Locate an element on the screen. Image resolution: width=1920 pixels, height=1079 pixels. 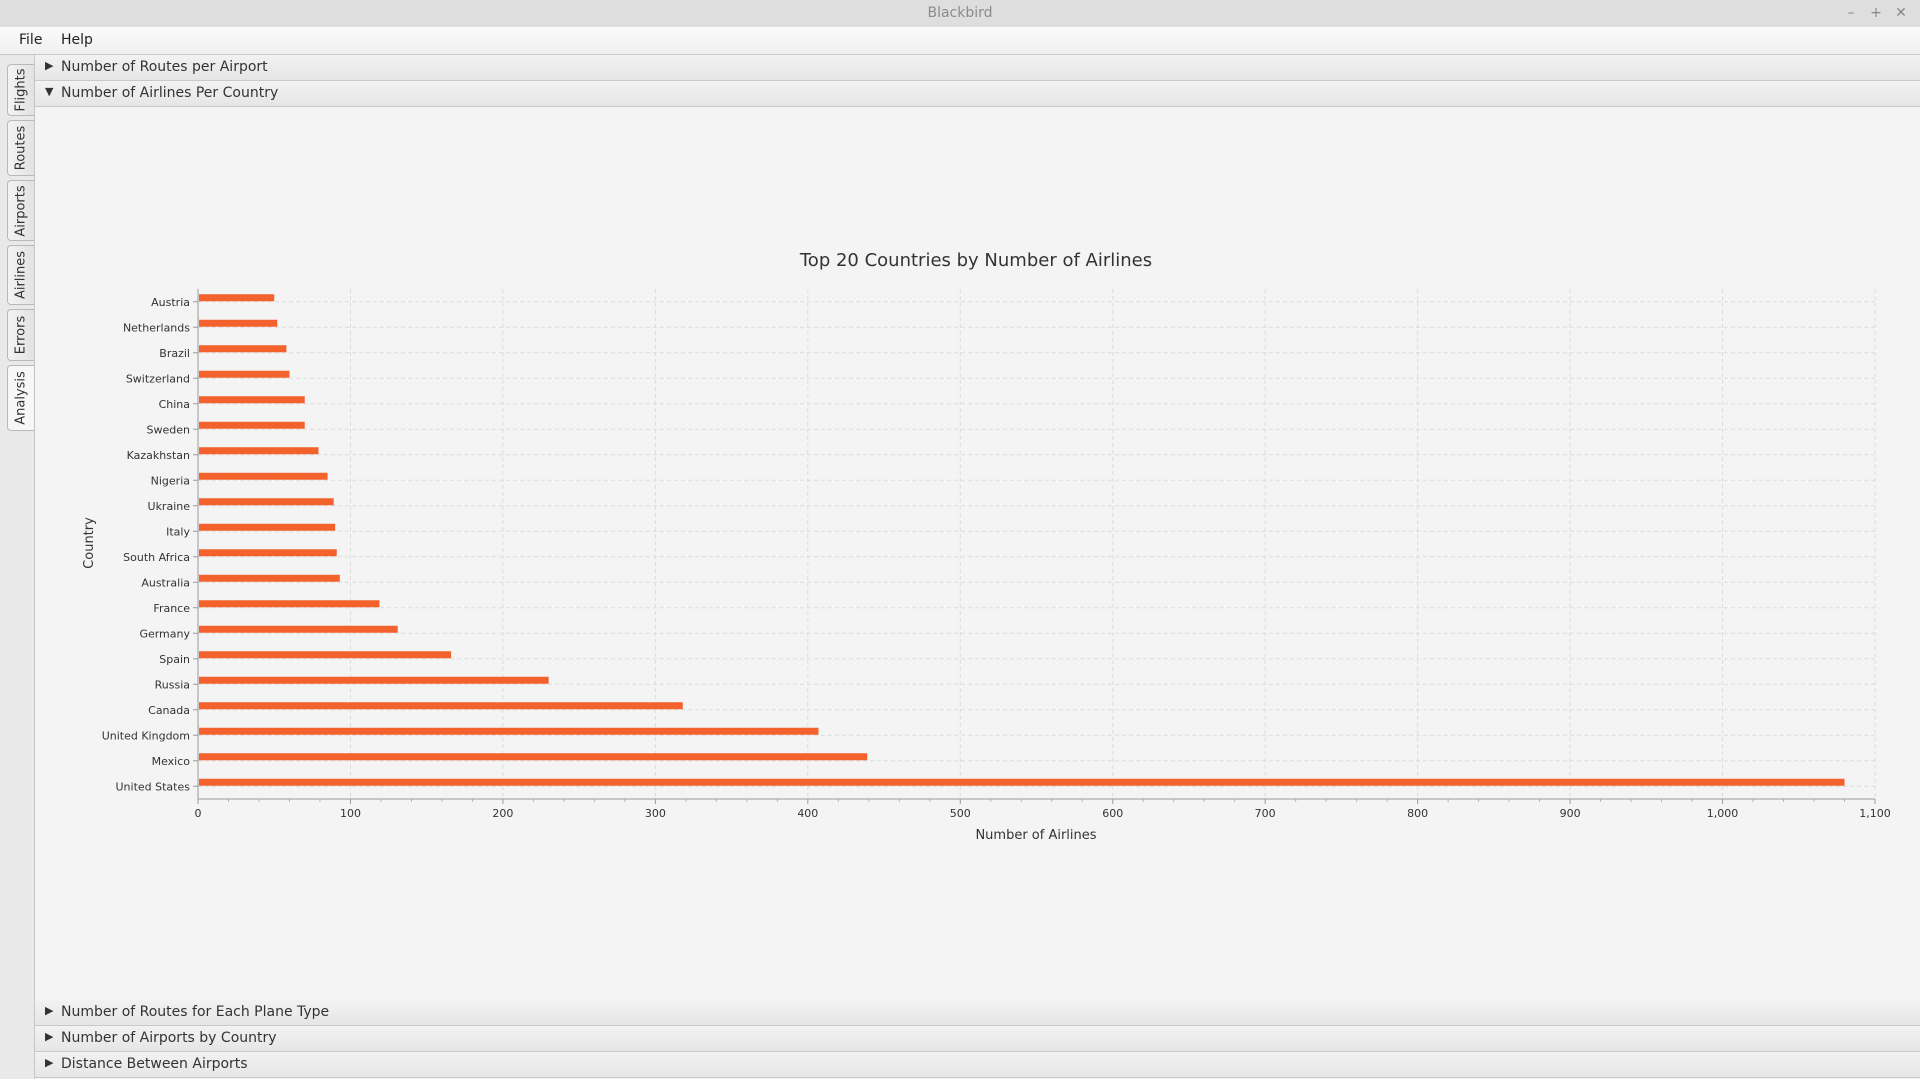
tab-errors-label: Errors is located at coordinates (21, 335).